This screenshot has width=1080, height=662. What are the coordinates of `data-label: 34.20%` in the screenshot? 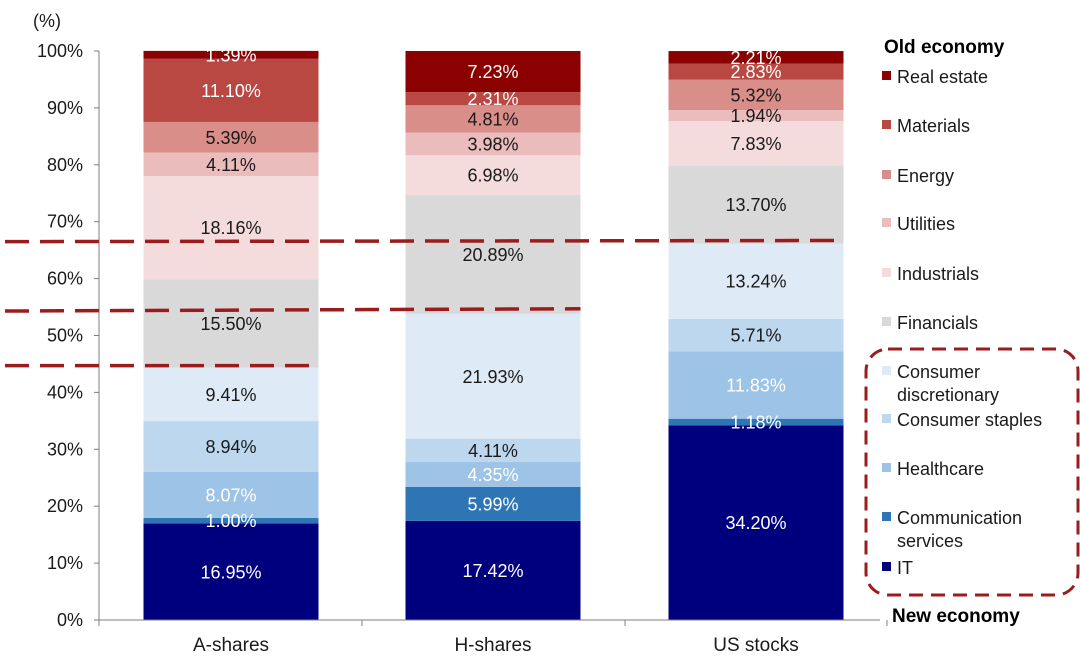 It's located at (755, 523).